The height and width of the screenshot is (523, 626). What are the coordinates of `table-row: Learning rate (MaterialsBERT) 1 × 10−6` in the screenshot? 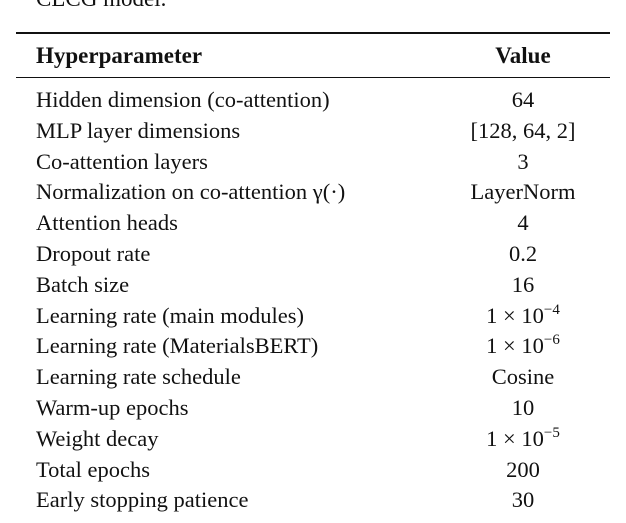 It's located at (313, 346).